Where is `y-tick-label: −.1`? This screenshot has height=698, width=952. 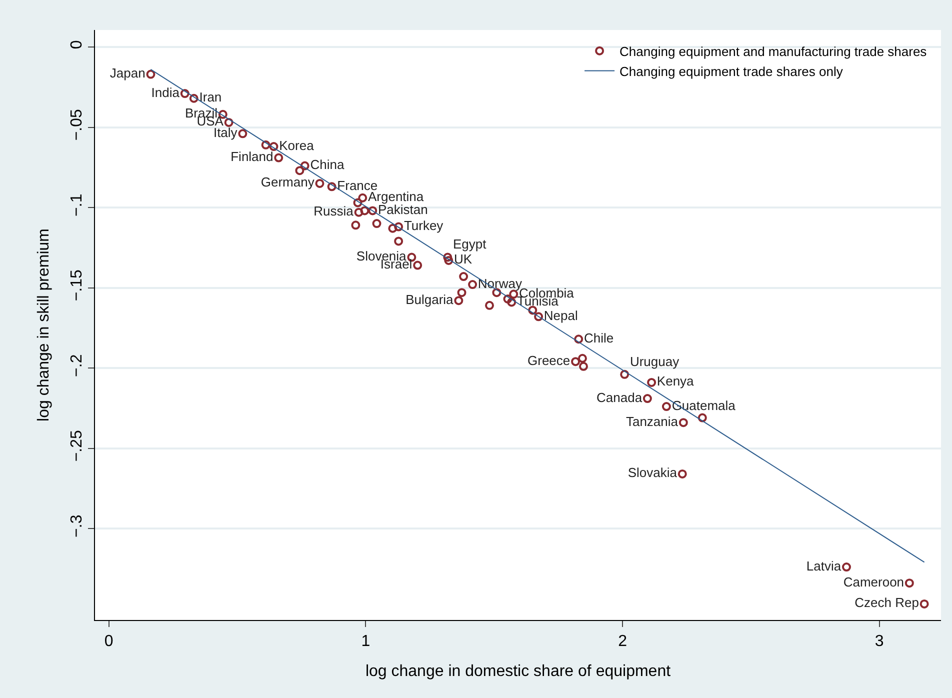 y-tick-label: −.1 is located at coordinates (77, 205).